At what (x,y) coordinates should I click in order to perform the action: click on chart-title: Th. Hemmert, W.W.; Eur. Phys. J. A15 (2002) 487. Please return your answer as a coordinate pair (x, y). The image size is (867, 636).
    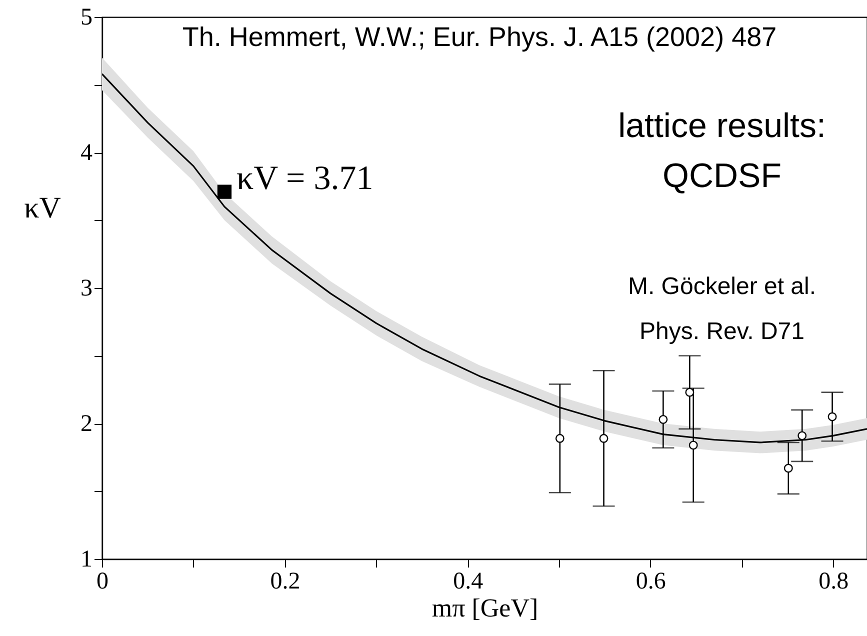
    Looking at the image, I should click on (479, 37).